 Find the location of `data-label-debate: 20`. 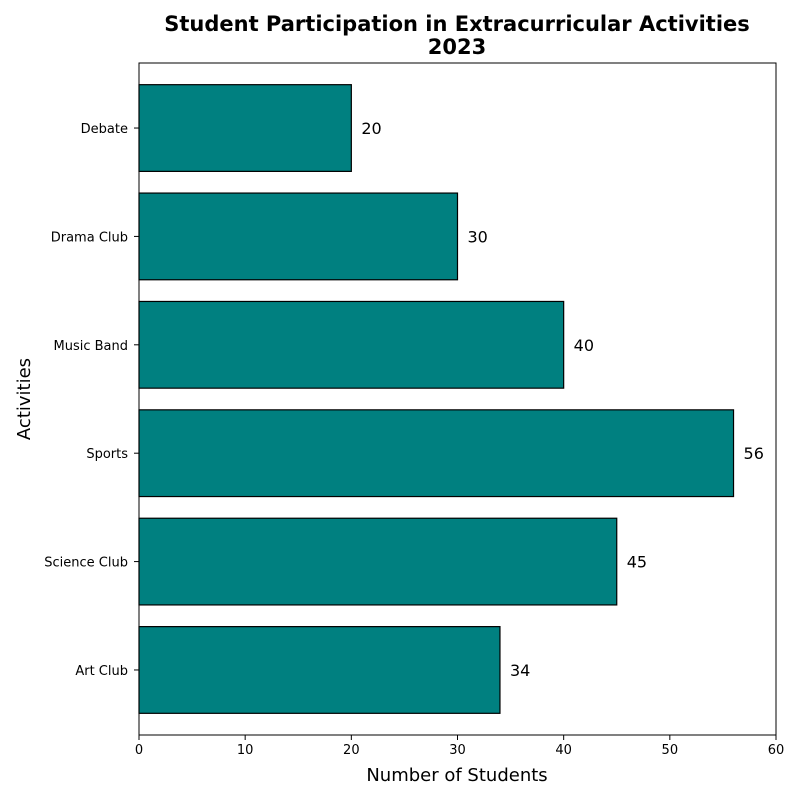

data-label-debate: 20 is located at coordinates (371, 128).